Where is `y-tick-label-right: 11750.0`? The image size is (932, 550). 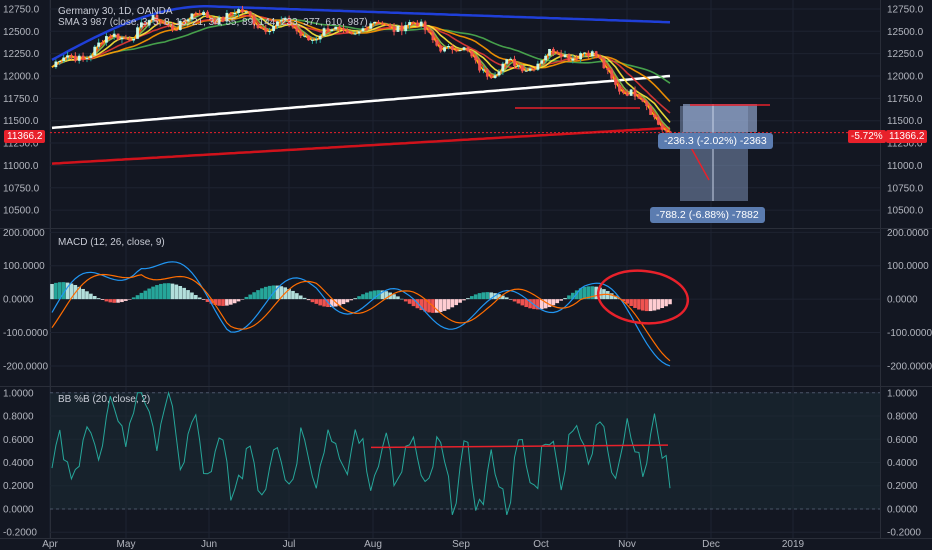
y-tick-label-right: 11750.0 is located at coordinates (905, 99).